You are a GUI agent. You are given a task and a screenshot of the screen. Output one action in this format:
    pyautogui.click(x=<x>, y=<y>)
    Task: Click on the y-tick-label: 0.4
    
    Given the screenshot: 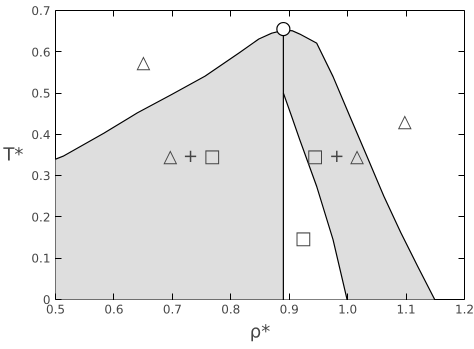 What is the action you would take?
    pyautogui.click(x=41, y=135)
    